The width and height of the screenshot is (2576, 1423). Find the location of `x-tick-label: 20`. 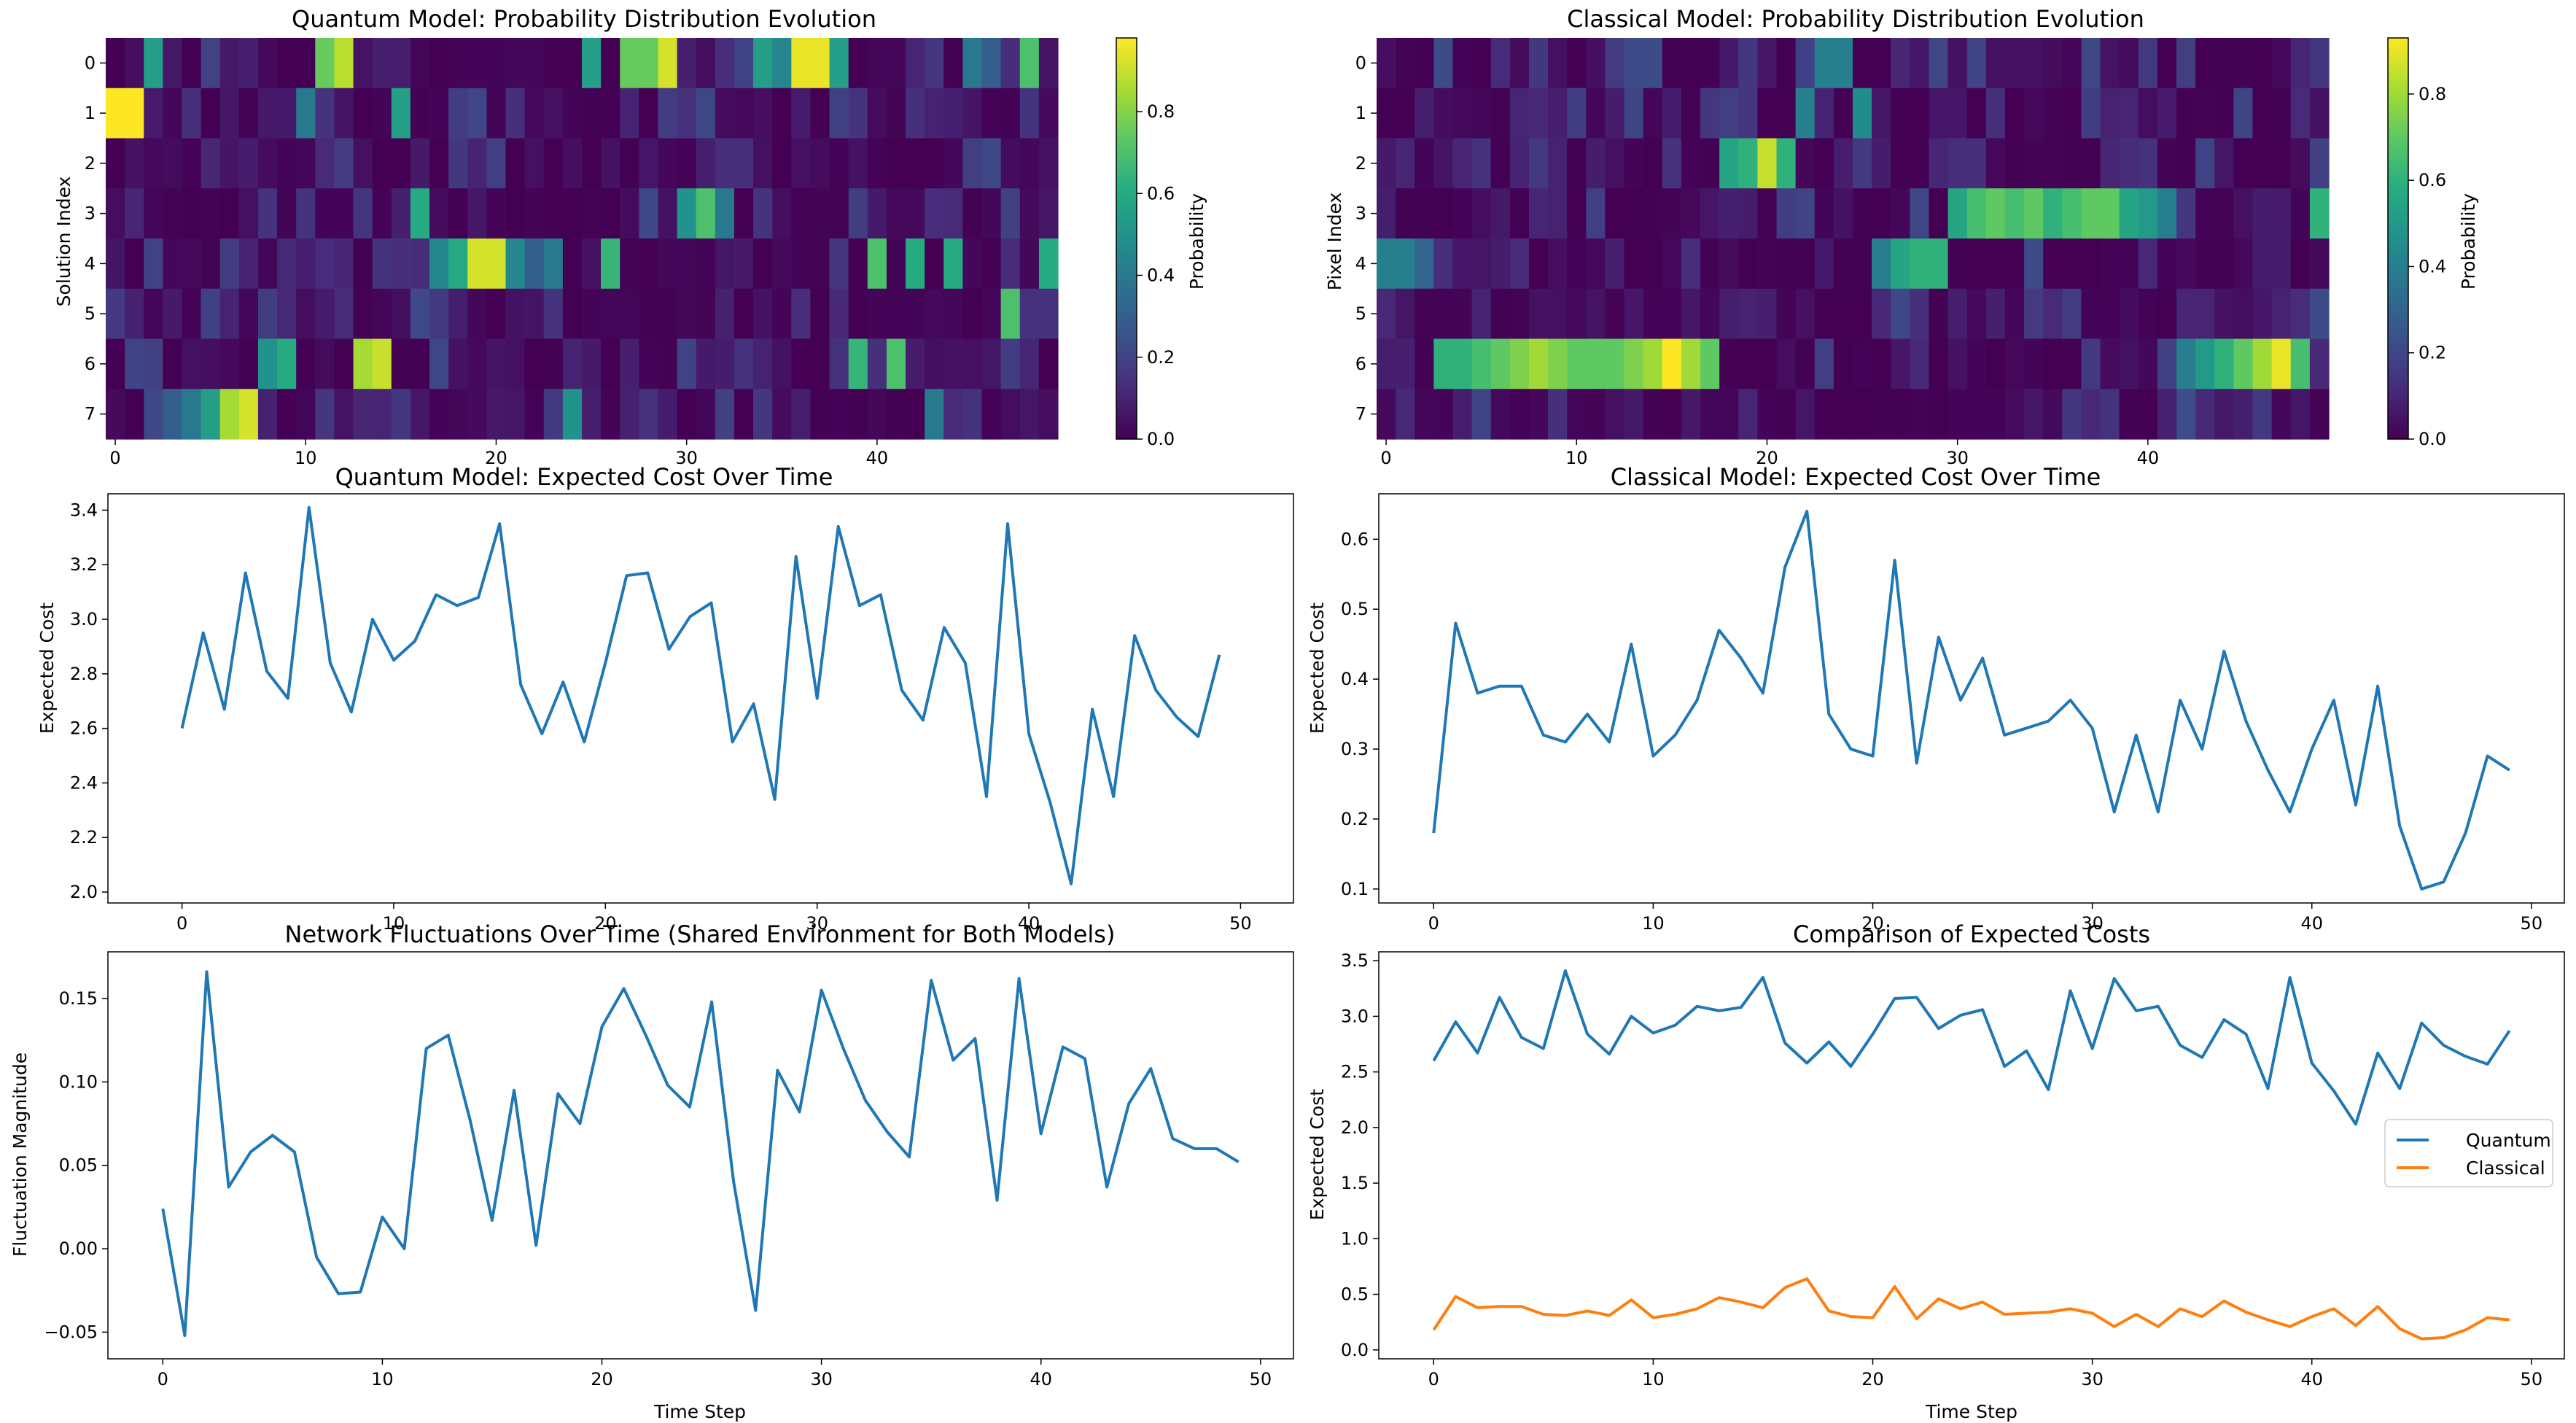

x-tick-label: 20 is located at coordinates (1872, 923).